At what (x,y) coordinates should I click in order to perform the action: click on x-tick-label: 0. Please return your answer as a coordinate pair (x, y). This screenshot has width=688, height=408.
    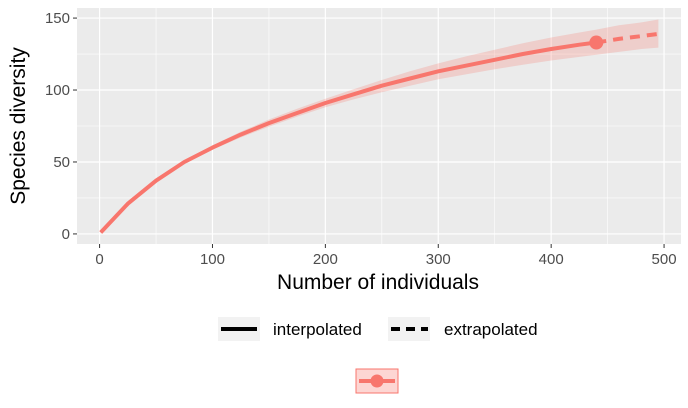
    Looking at the image, I should click on (99, 259).